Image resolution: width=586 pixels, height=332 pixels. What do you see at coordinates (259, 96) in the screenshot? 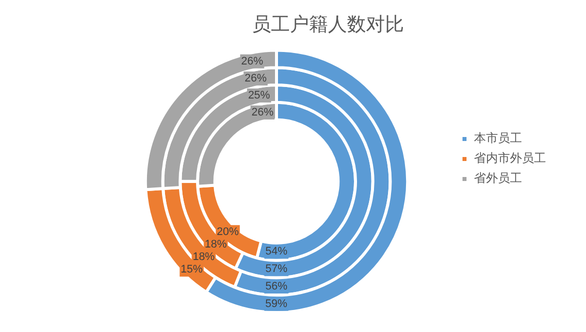
I see `data-label: 25%` at bounding box center [259, 96].